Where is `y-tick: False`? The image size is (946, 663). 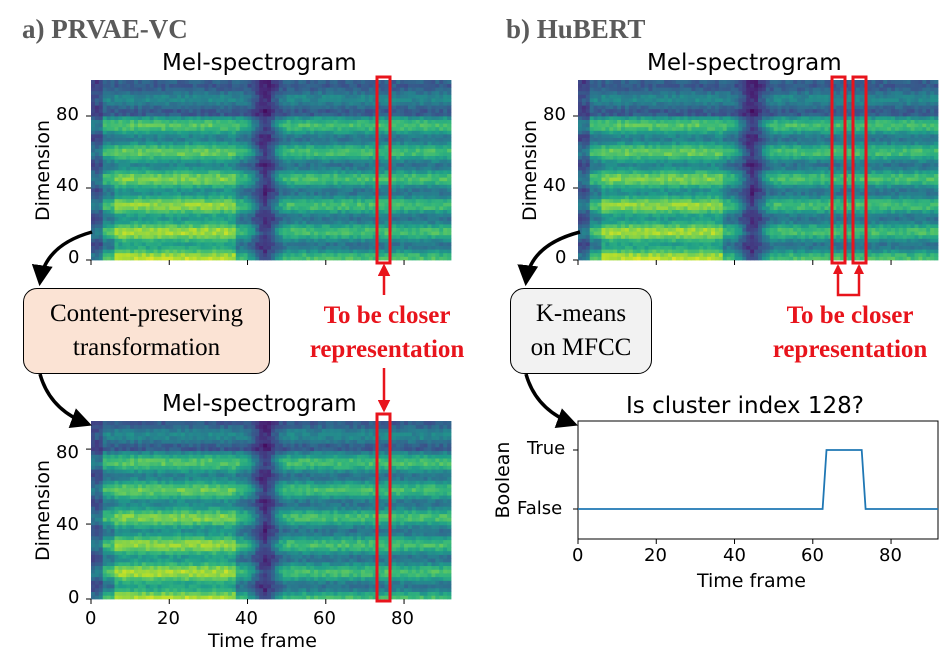 y-tick: False is located at coordinates (540, 508).